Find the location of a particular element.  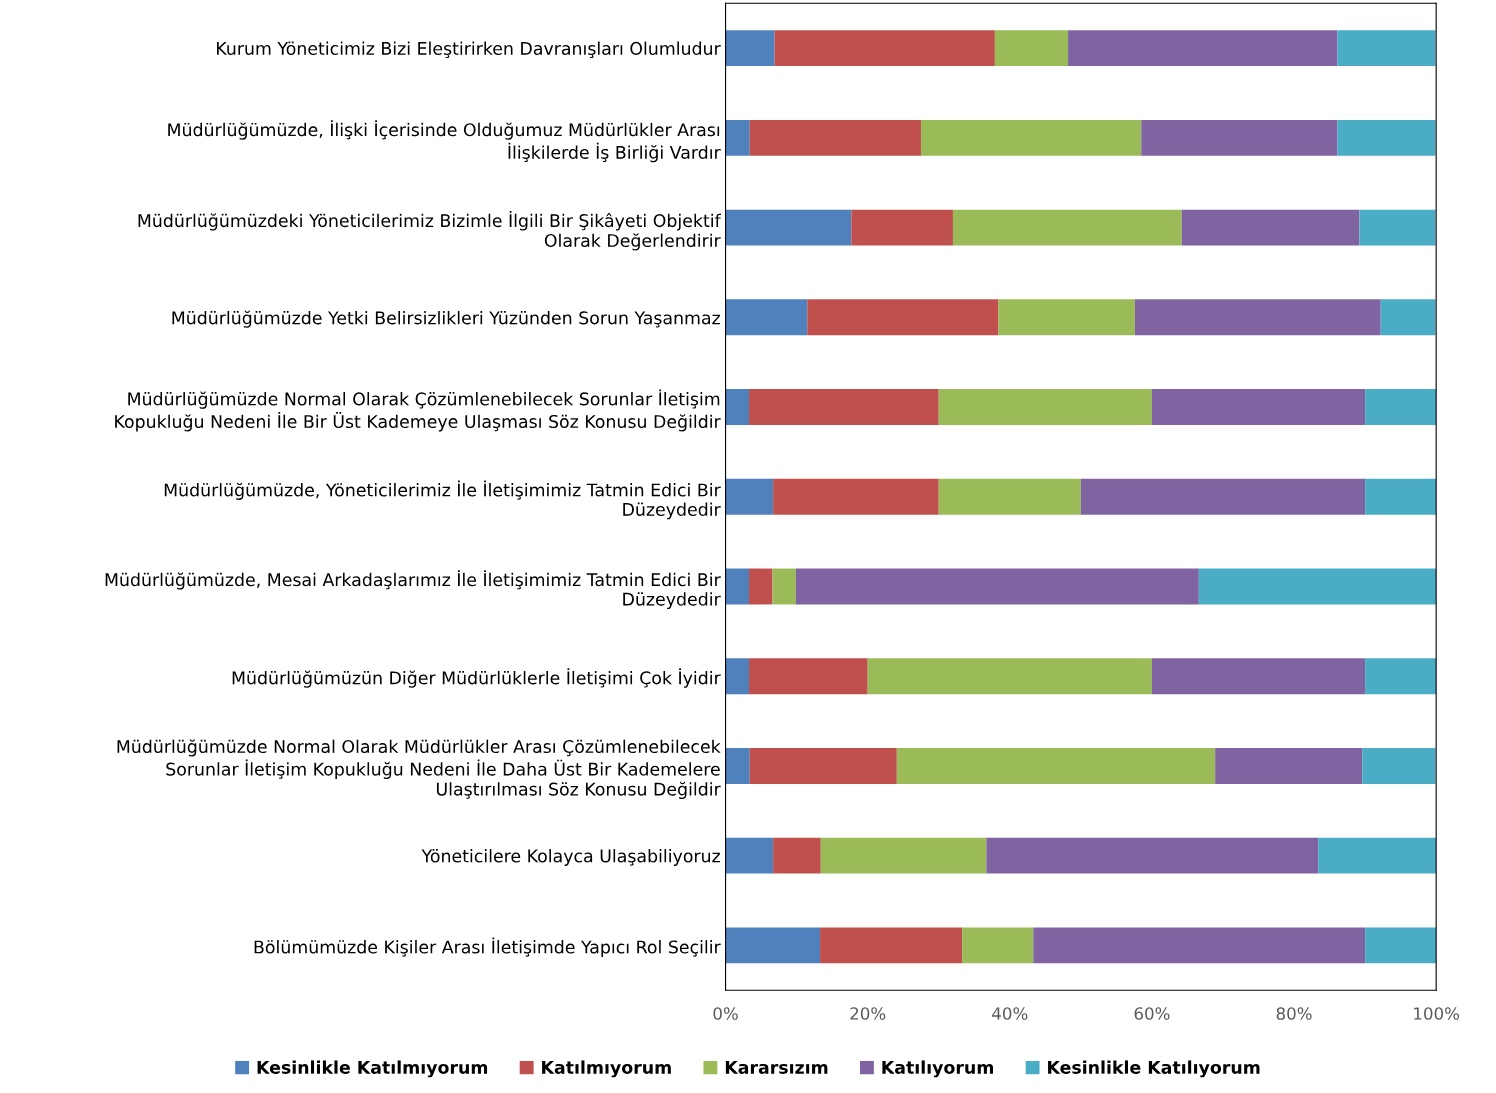

y-tick-label: Müdürlüğümüzde, Mesai Arkadaşlarımız İle İletişimimiz Tatmin Edici Bir Düzeydedir is located at coordinates (413, 590).